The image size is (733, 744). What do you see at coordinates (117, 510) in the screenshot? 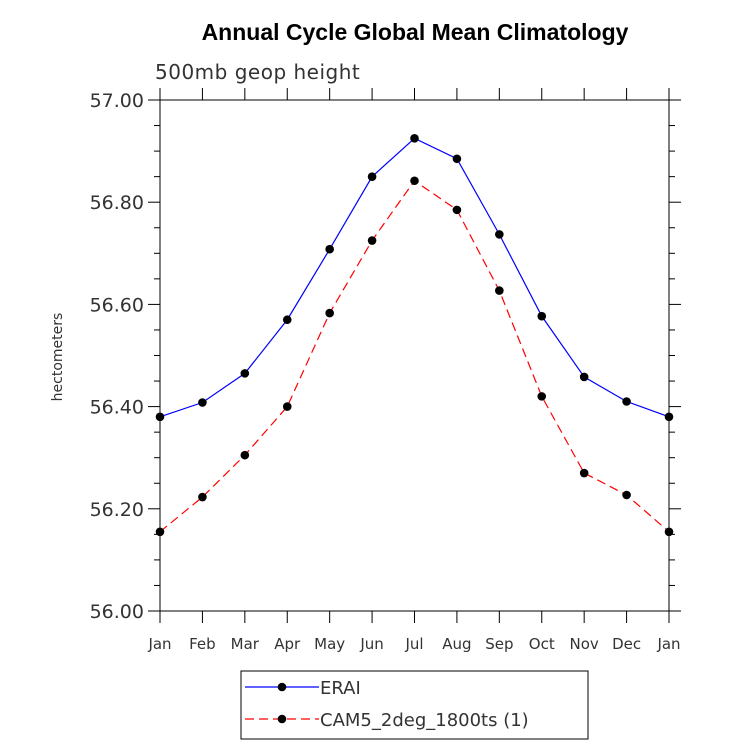
I see `y-tick-label: 56.20` at bounding box center [117, 510].